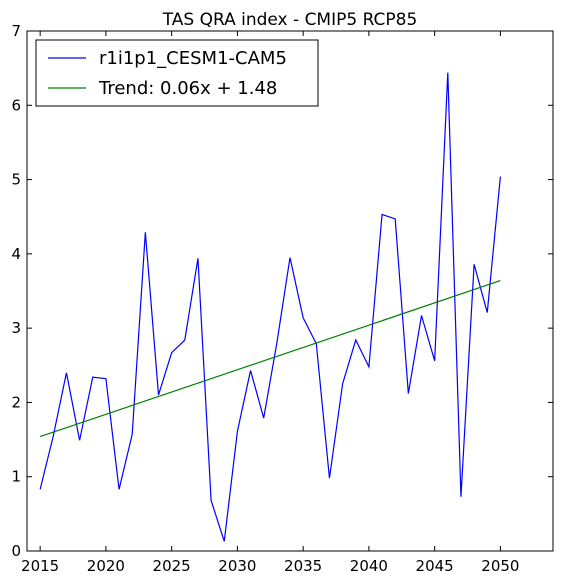 The width and height of the screenshot is (561, 585). I want to click on y-tick-label: 7, so click(16, 31).